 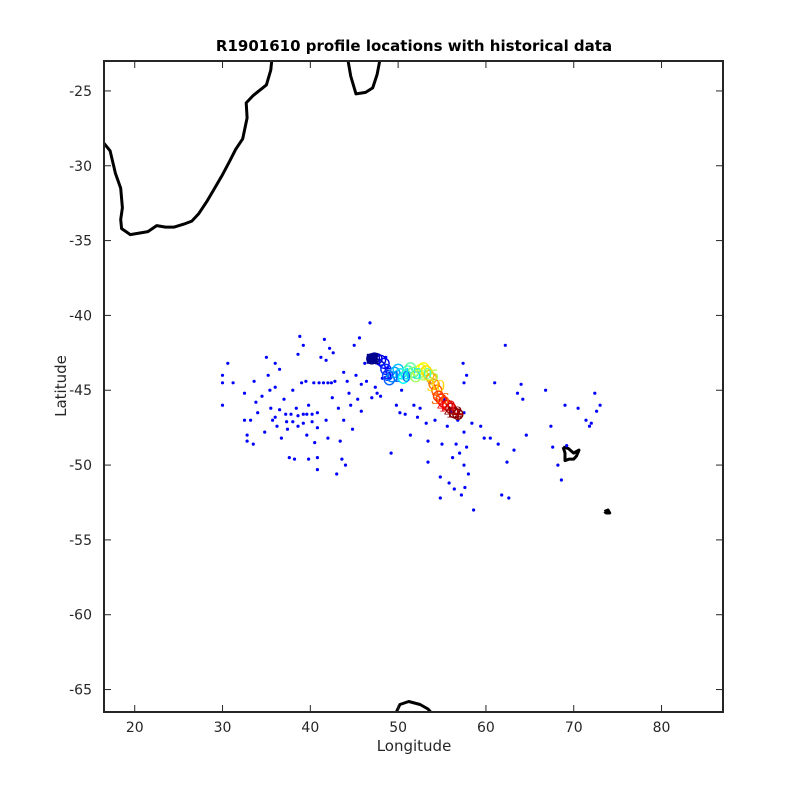 What do you see at coordinates (398, 728) in the screenshot?
I see `x-tick-label: 50` at bounding box center [398, 728].